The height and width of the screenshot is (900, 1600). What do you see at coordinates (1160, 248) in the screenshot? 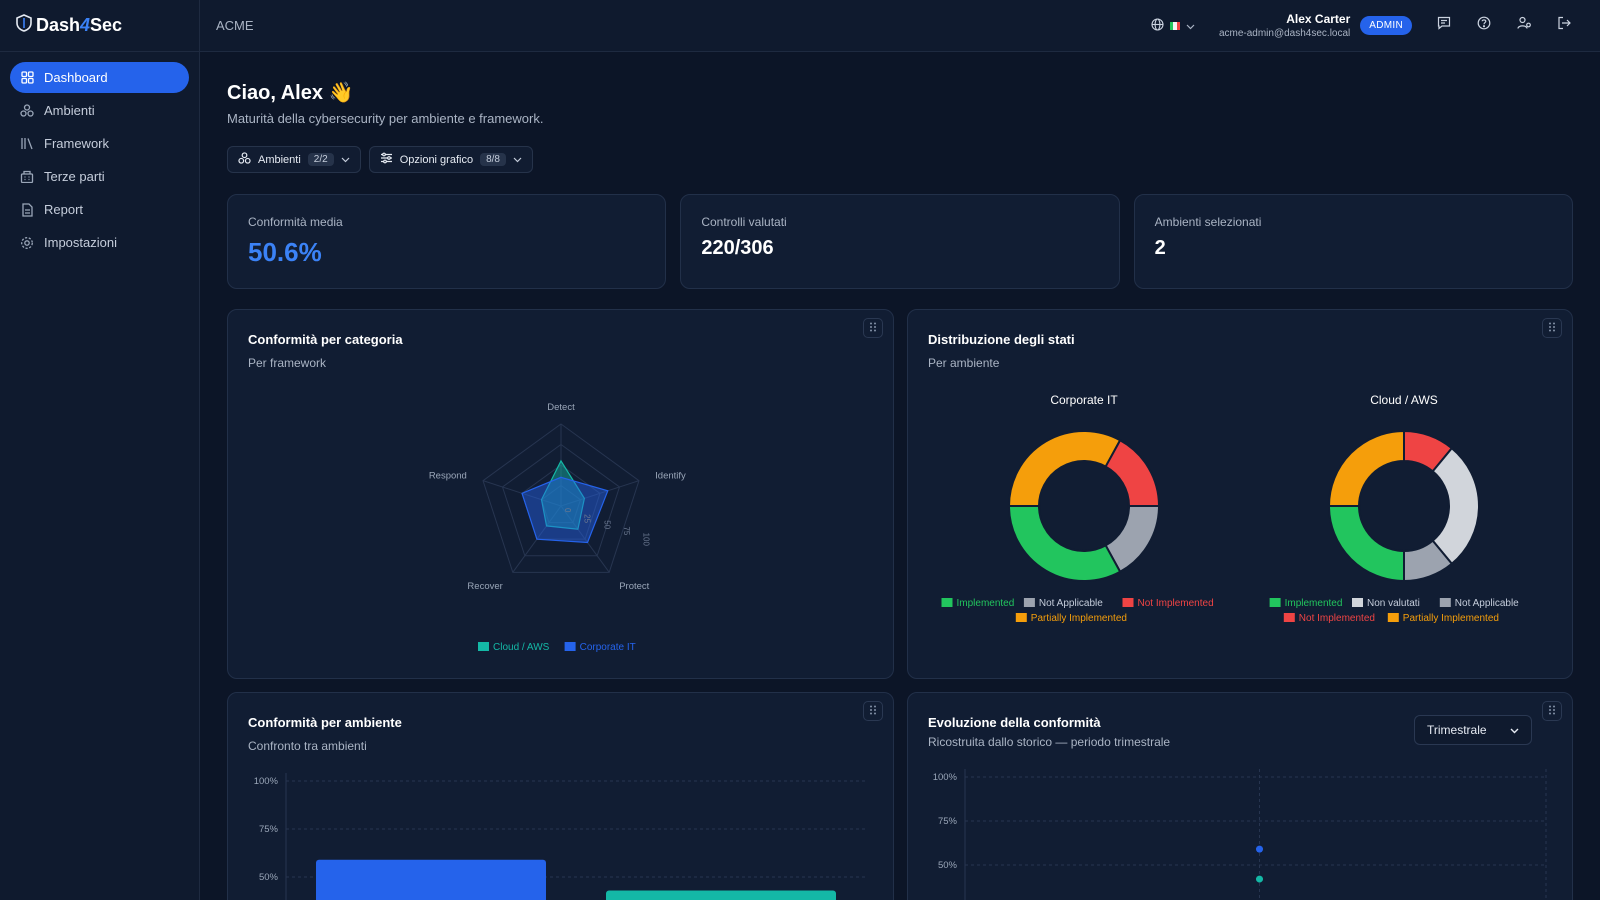
I see `stat-value: 2` at bounding box center [1160, 248].